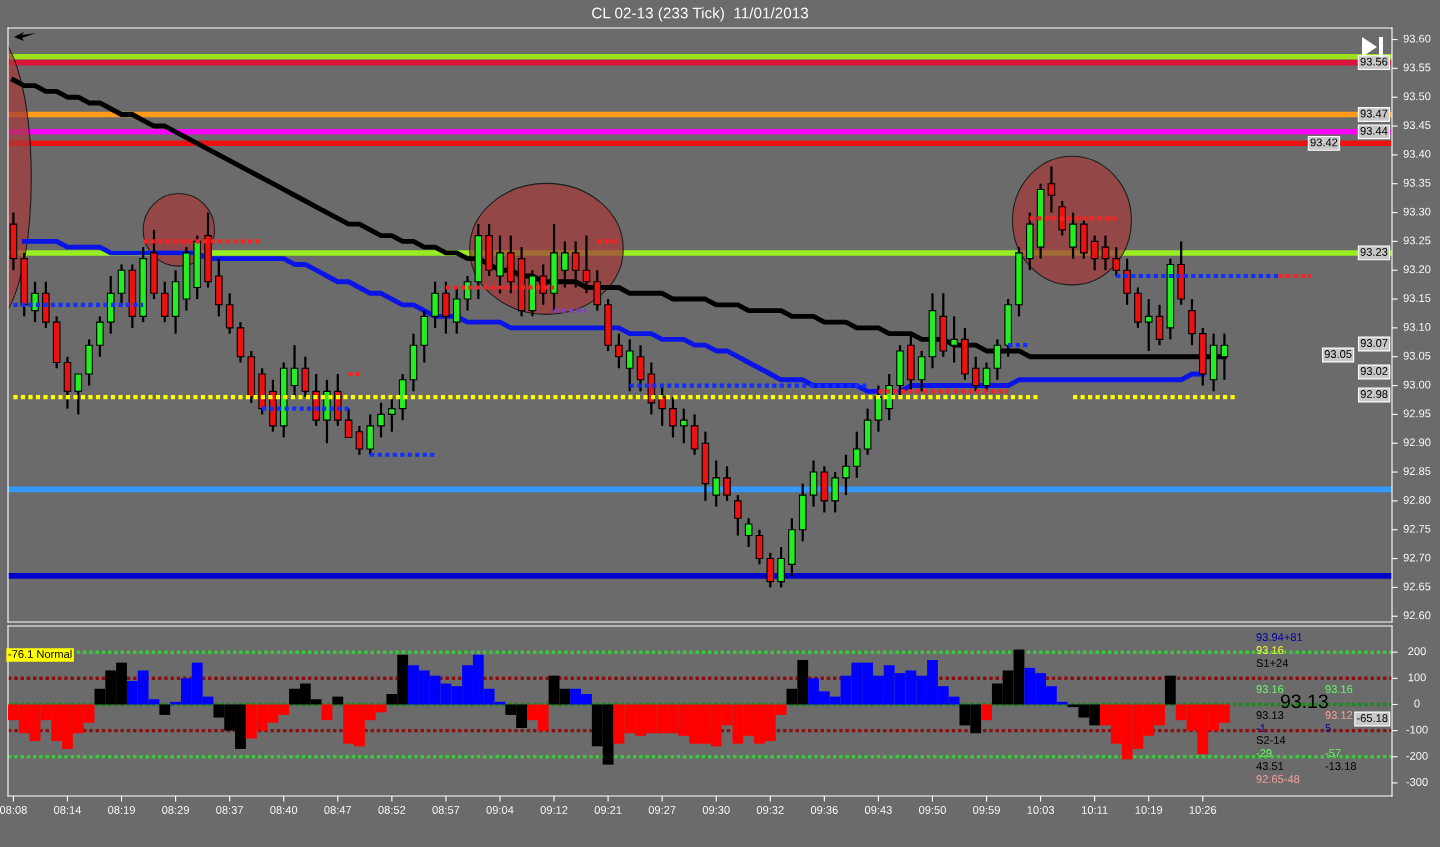 The image size is (1440, 847). What do you see at coordinates (1417, 298) in the screenshot?
I see `y-tick-label: 93.15` at bounding box center [1417, 298].